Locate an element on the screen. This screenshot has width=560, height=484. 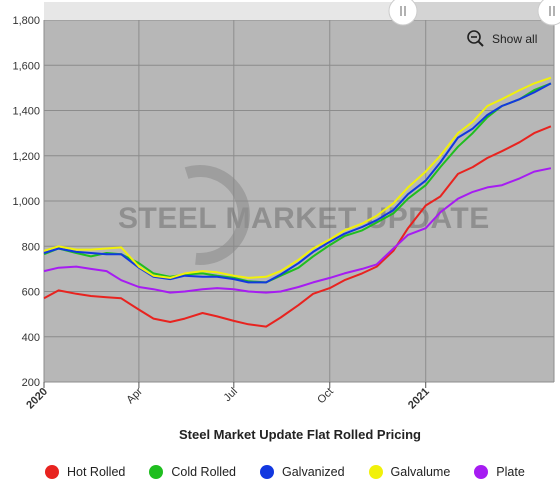
y-tick-label: 1,200 is located at coordinates (26, 157).